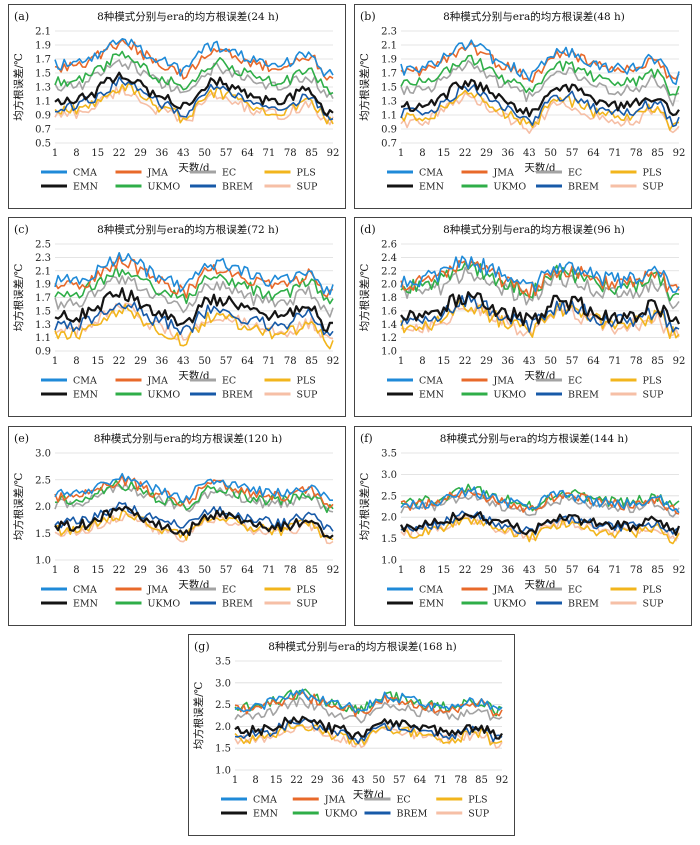 Image resolution: width=700 pixels, height=845 pixels. Describe the element at coordinates (97, 570) in the screenshot. I see `x-tick-label: 15` at that location.